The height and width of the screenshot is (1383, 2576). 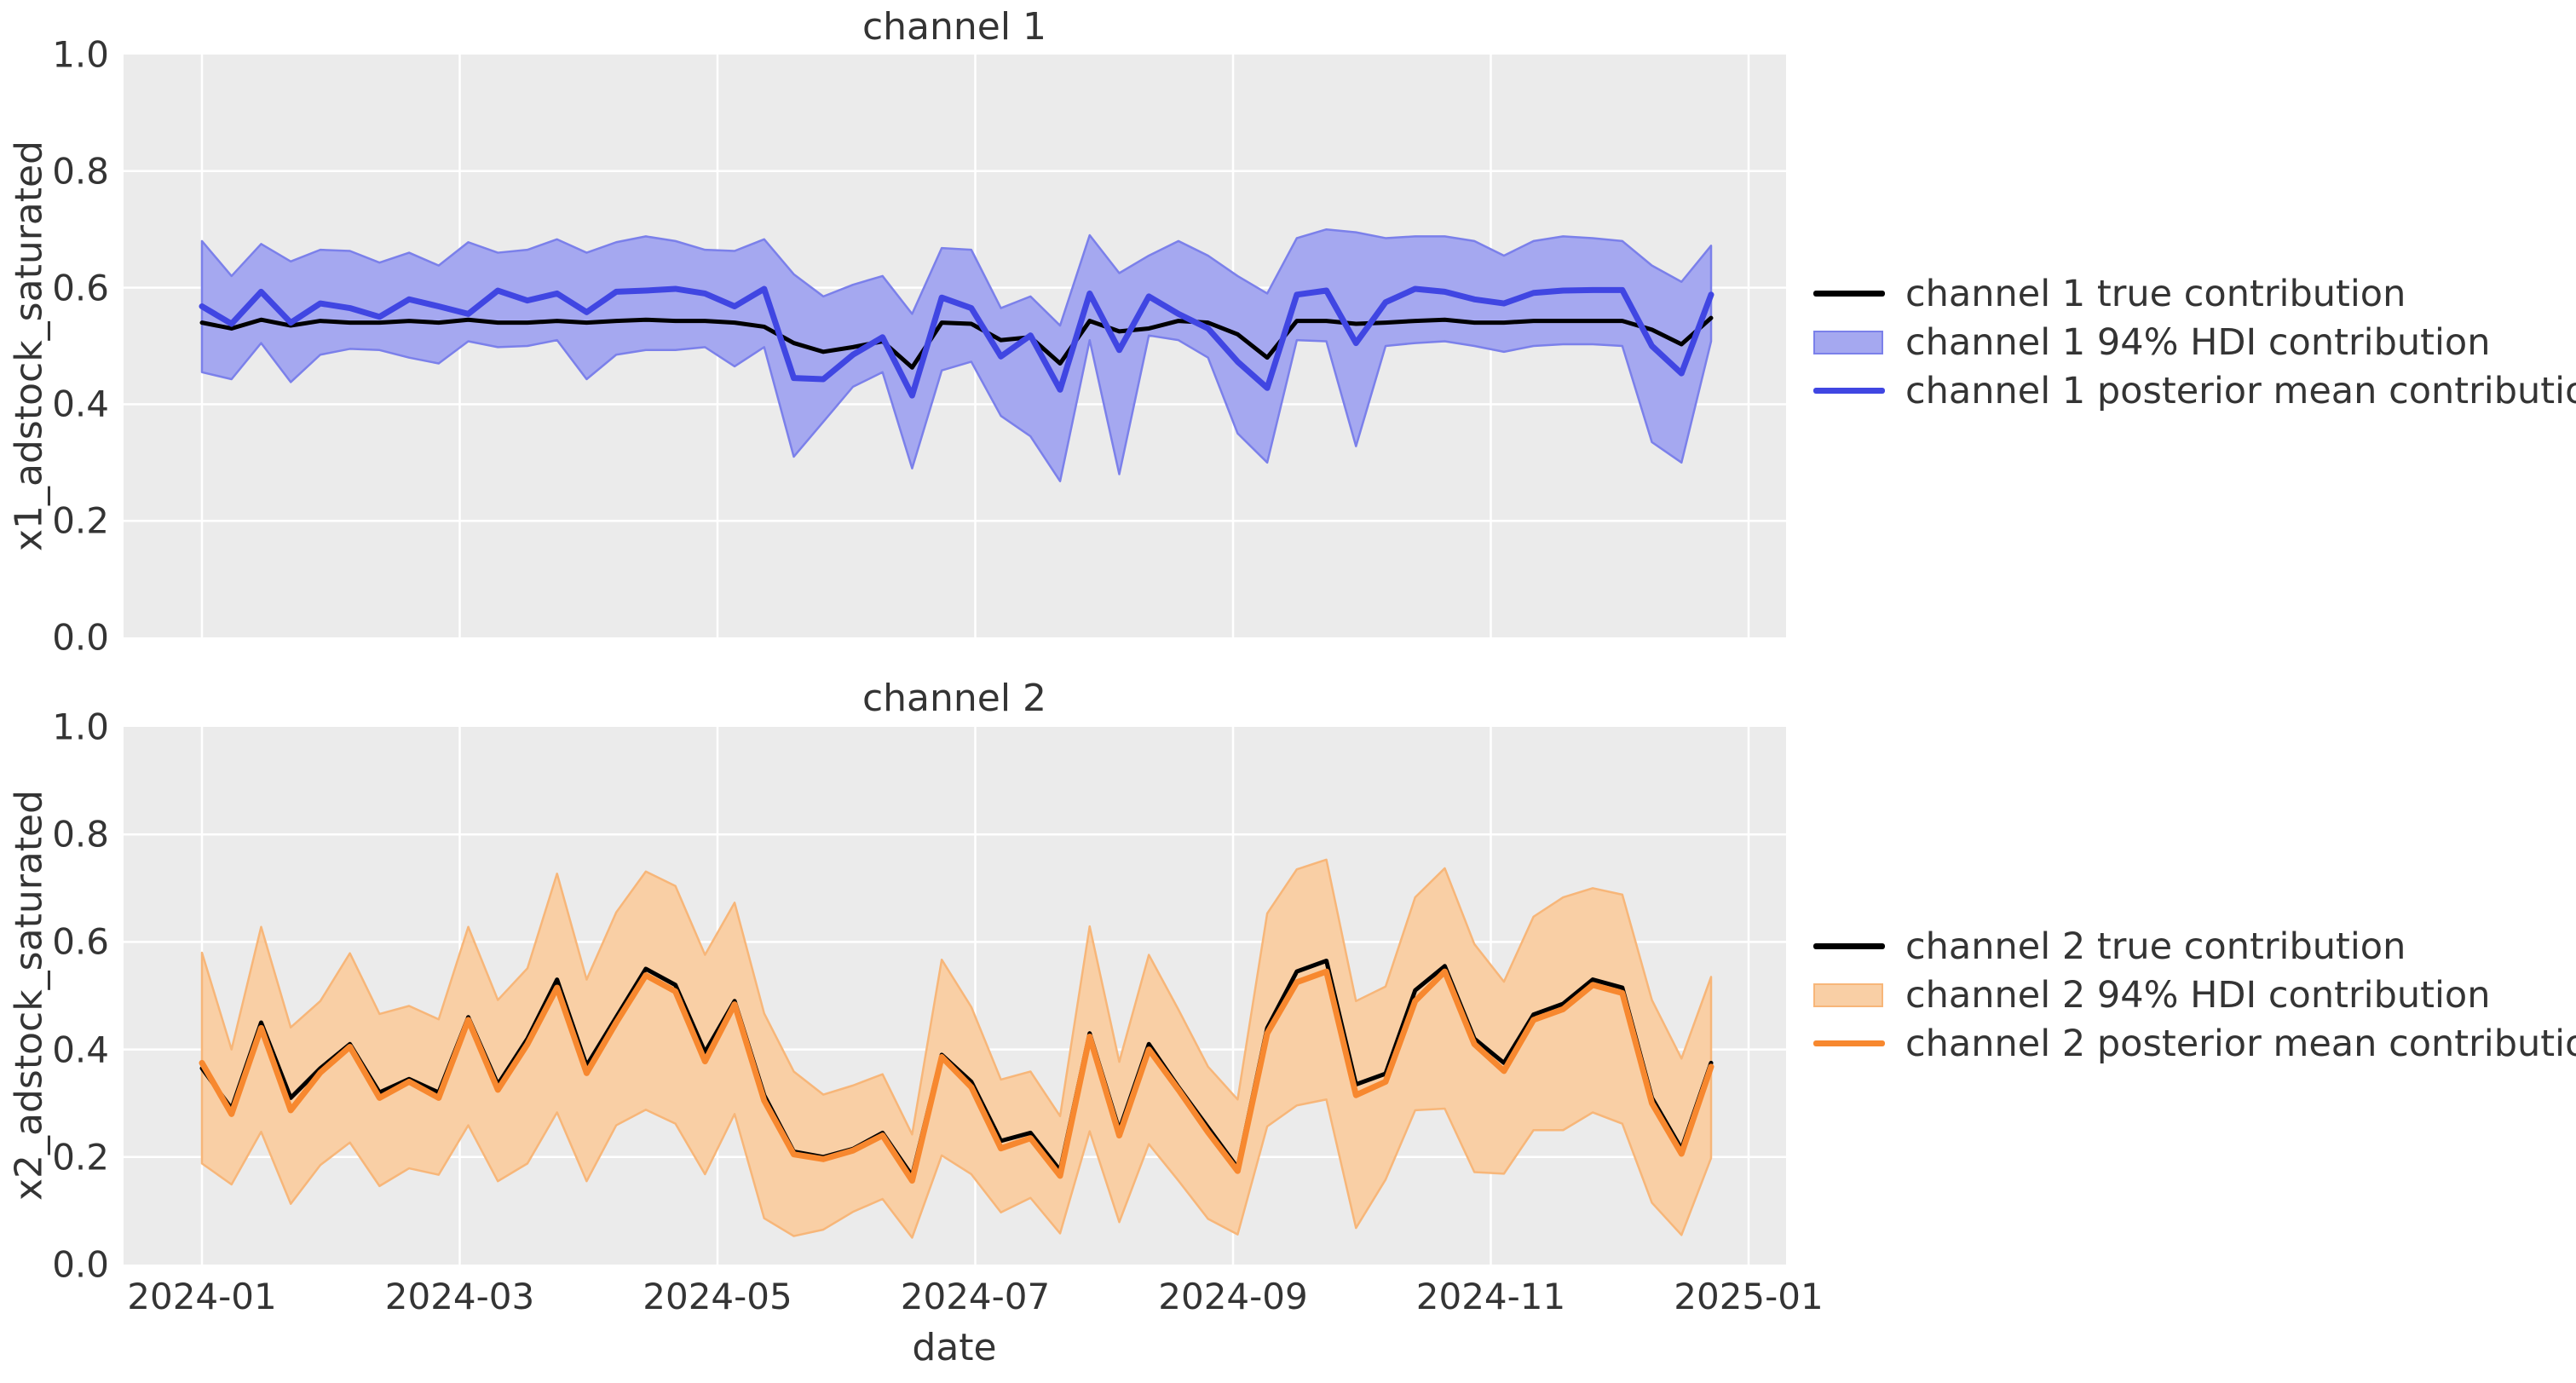 What do you see at coordinates (459, 1296) in the screenshot?
I see `x-tick-label: 2024-03` at bounding box center [459, 1296].